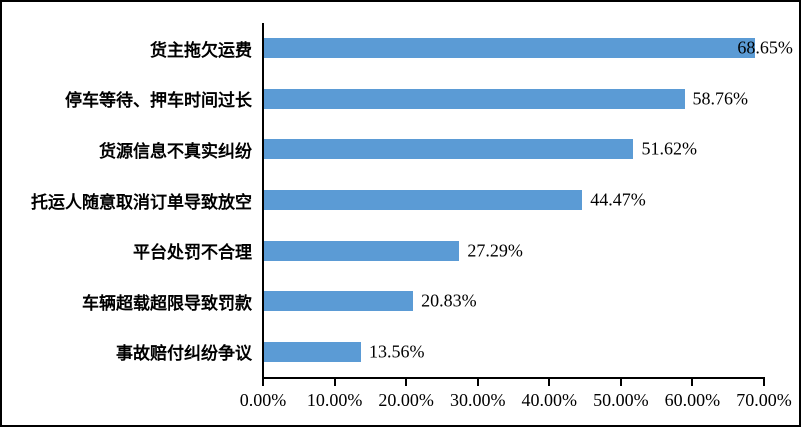 This screenshot has height=427, width=801. I want to click on x-tick-label: 0.00%, so click(263, 400).